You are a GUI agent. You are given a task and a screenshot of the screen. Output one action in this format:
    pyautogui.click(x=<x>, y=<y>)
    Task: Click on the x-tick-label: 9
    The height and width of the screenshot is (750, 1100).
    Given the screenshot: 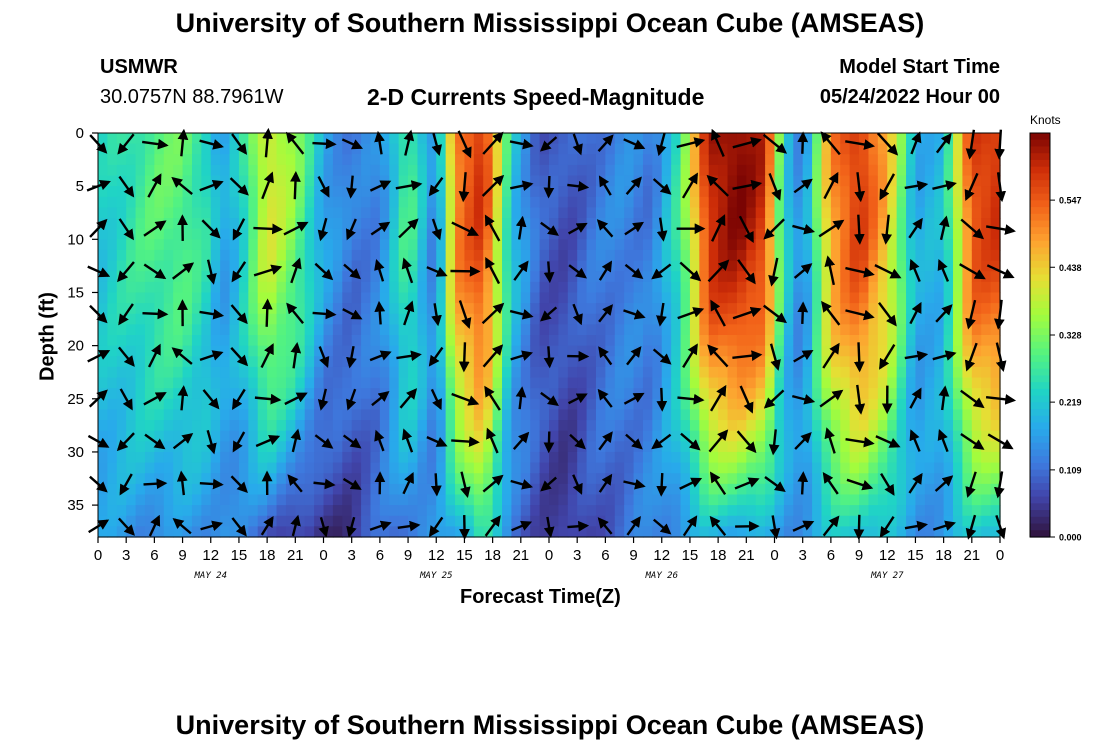 What is the action you would take?
    pyautogui.click(x=859, y=555)
    